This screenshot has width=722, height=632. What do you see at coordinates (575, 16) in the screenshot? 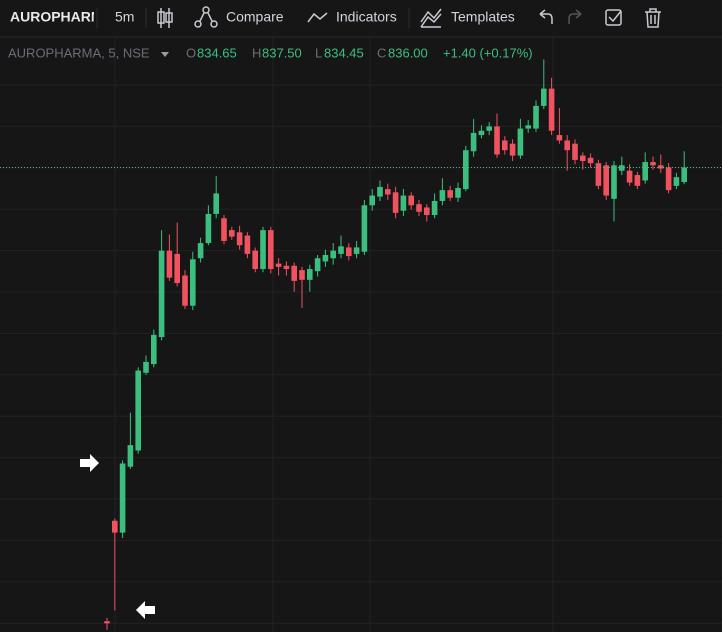
I see `redo-button` at bounding box center [575, 16].